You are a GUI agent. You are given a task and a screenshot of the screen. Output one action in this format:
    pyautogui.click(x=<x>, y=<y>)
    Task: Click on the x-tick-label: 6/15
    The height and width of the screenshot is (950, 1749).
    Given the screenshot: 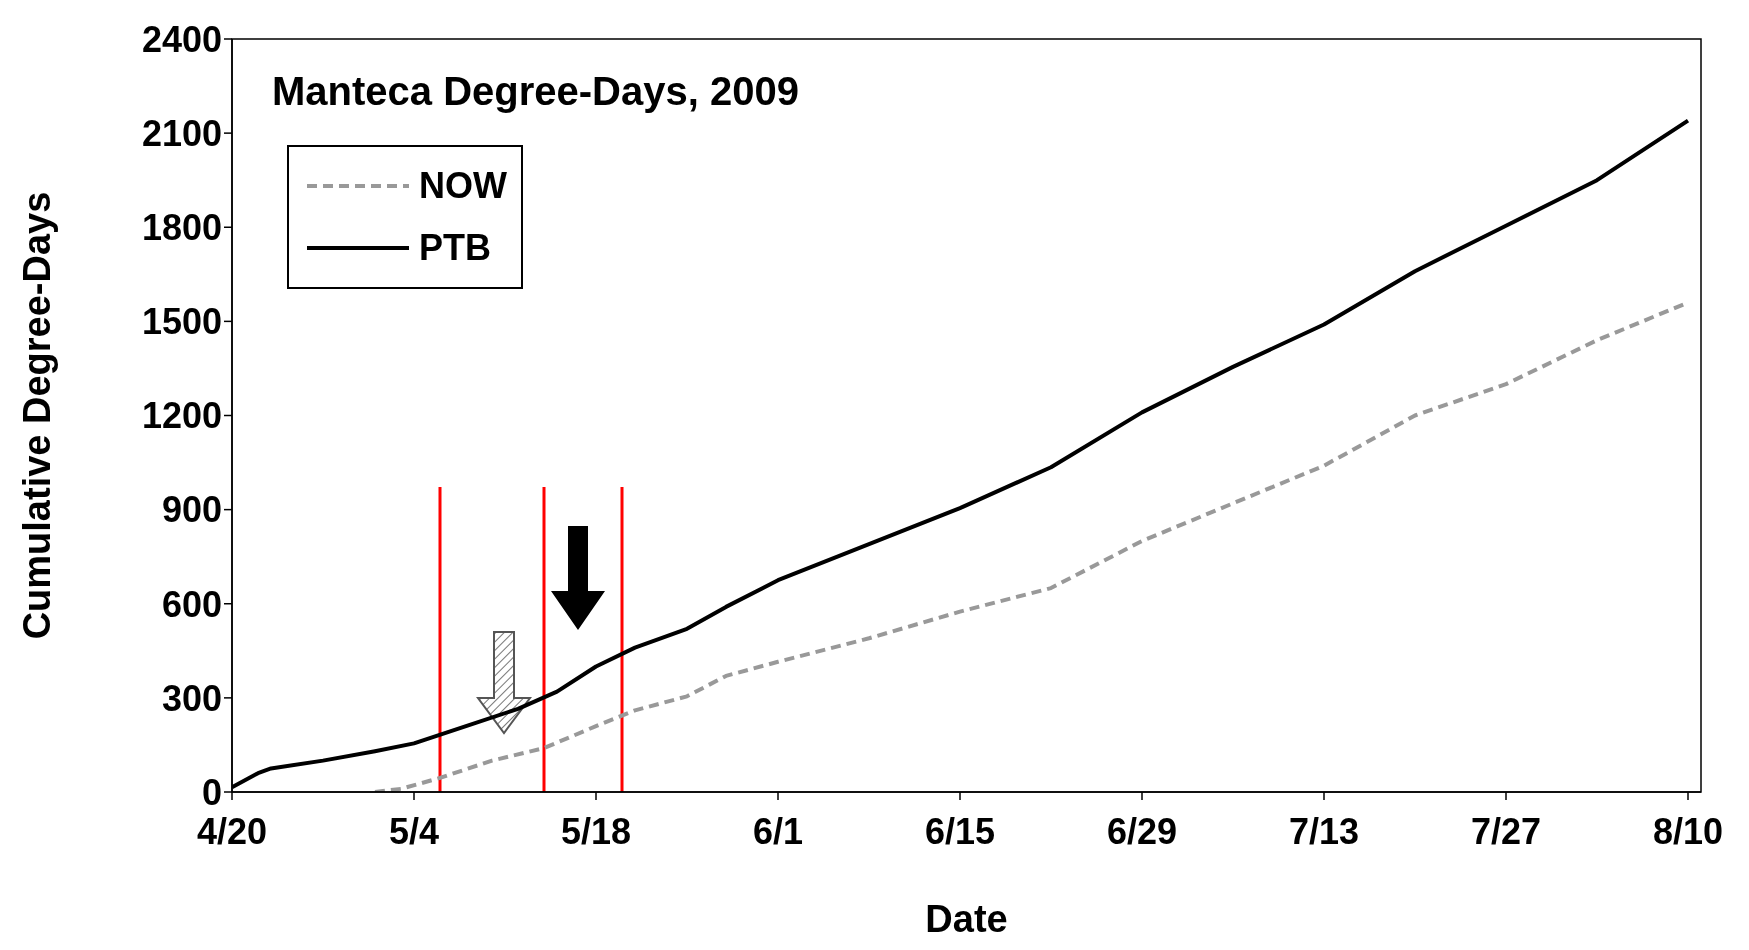 What is the action you would take?
    pyautogui.click(x=960, y=831)
    